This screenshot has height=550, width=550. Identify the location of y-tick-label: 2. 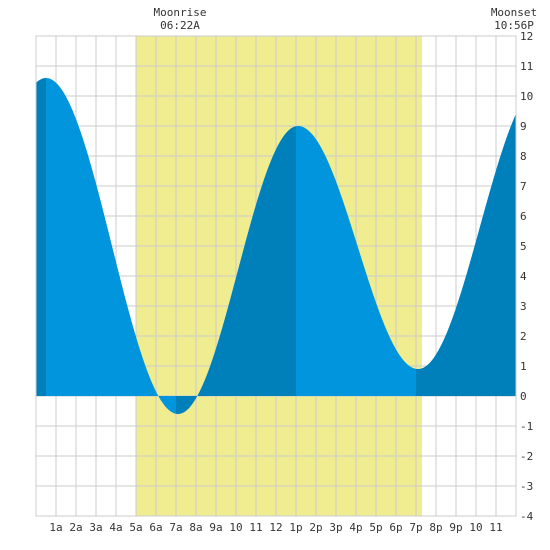
(523, 336).